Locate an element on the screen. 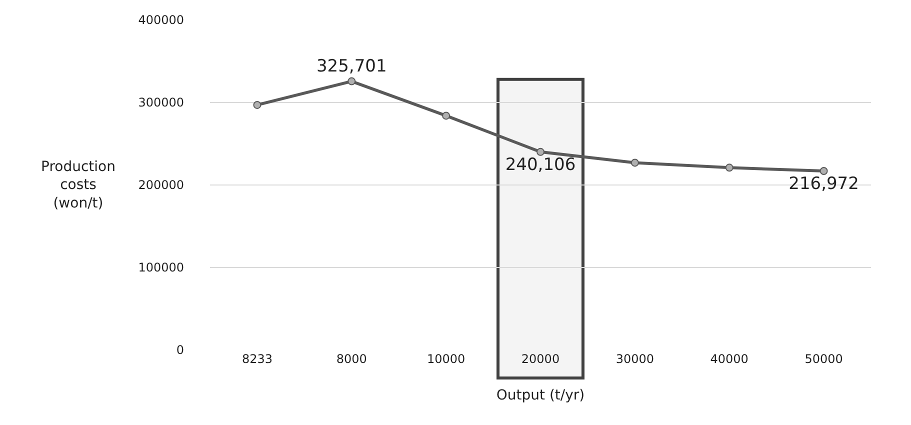 The image size is (911, 425). y-tick-label: 200000 is located at coordinates (161, 185).